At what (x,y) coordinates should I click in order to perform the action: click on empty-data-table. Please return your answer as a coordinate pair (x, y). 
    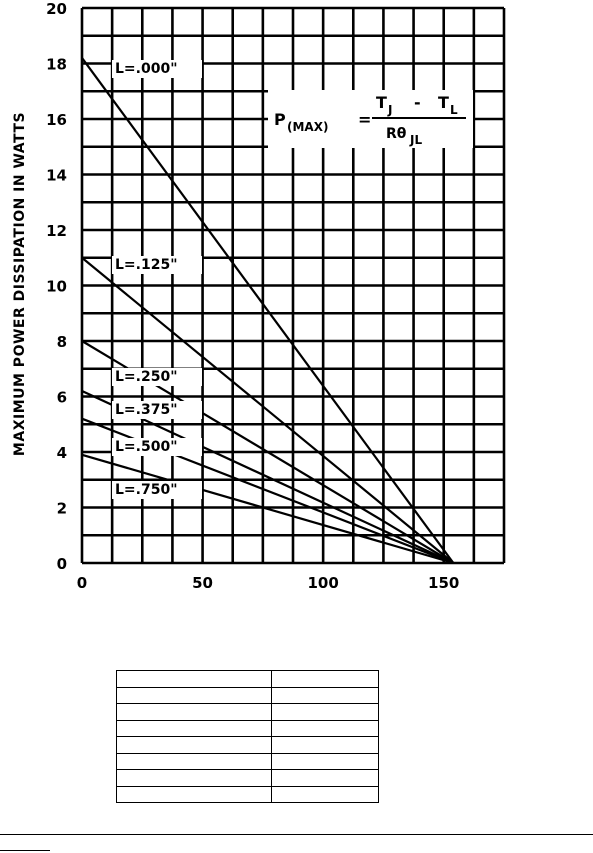
    Looking at the image, I should click on (247, 736).